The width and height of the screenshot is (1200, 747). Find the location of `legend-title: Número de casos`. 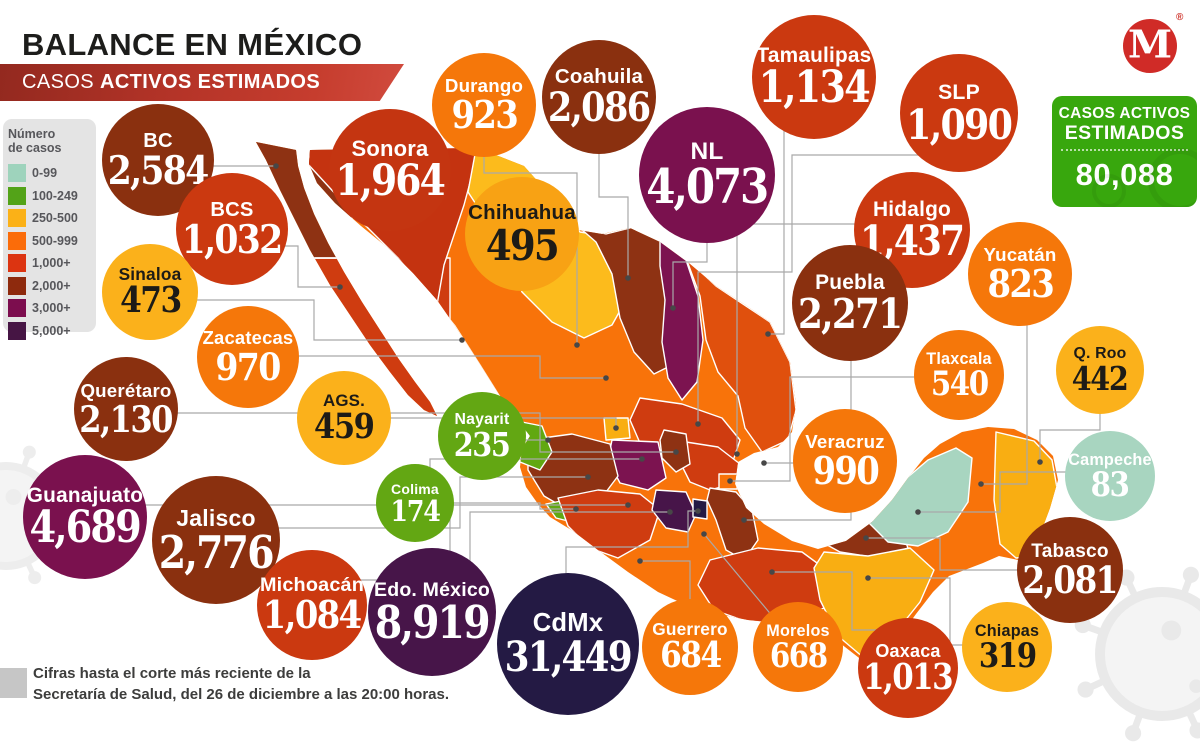

legend-title: Número de casos is located at coordinates (52, 141).